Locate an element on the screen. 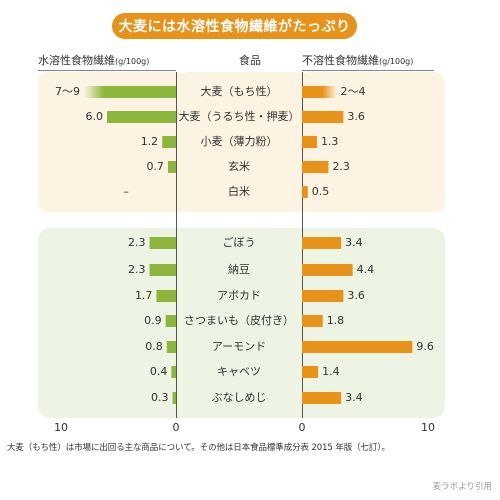 This screenshot has width=500, height=500. chart-title-banner: 大麦には水溶性食物繊維がたっぷり is located at coordinates (234, 26).